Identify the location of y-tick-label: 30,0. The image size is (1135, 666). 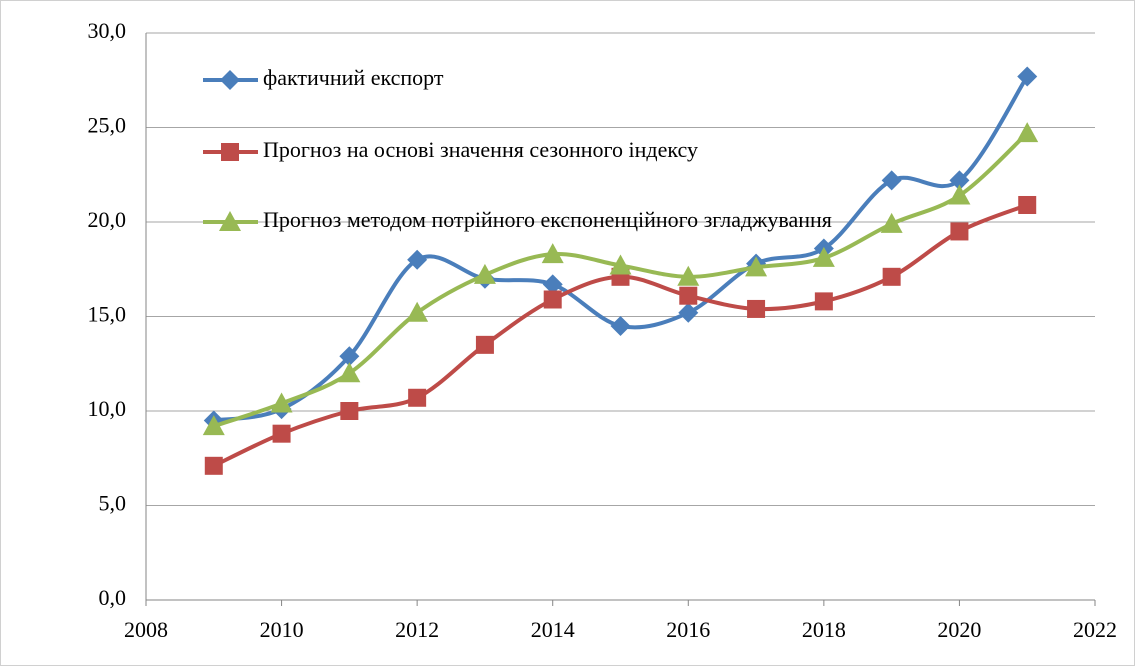
(107, 30).